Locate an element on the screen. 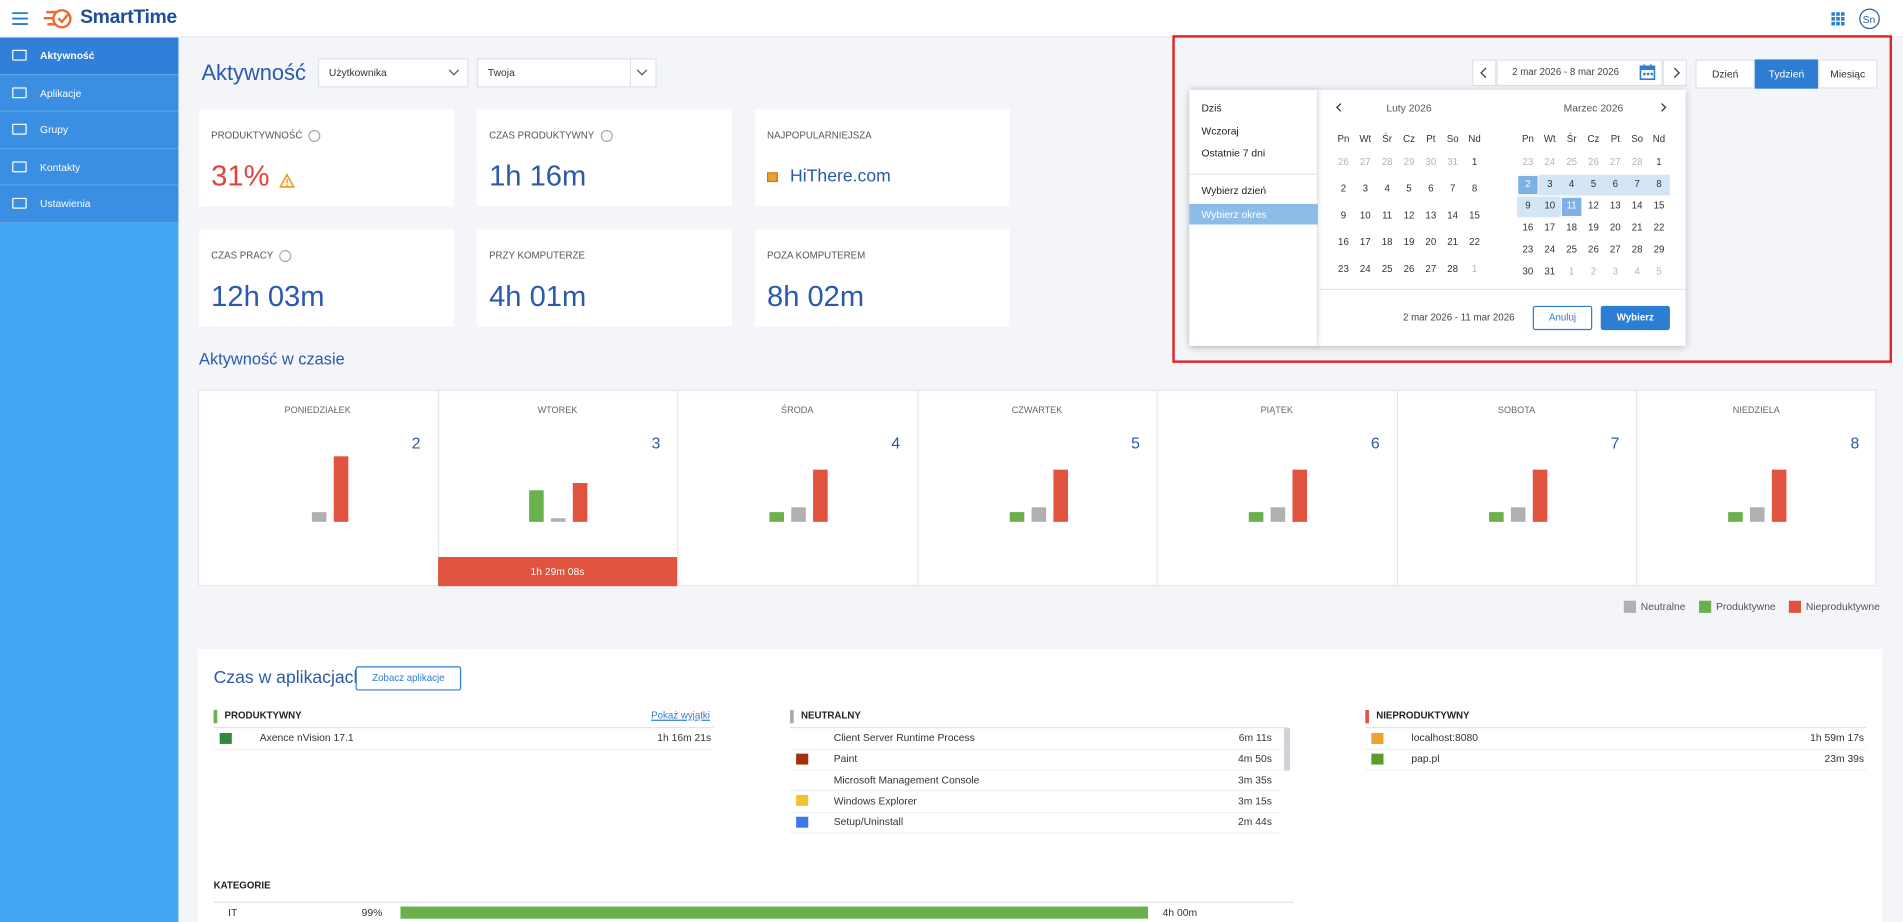 Image resolution: width=1903 pixels, height=922 pixels. see-apps-button is located at coordinates (408, 678).